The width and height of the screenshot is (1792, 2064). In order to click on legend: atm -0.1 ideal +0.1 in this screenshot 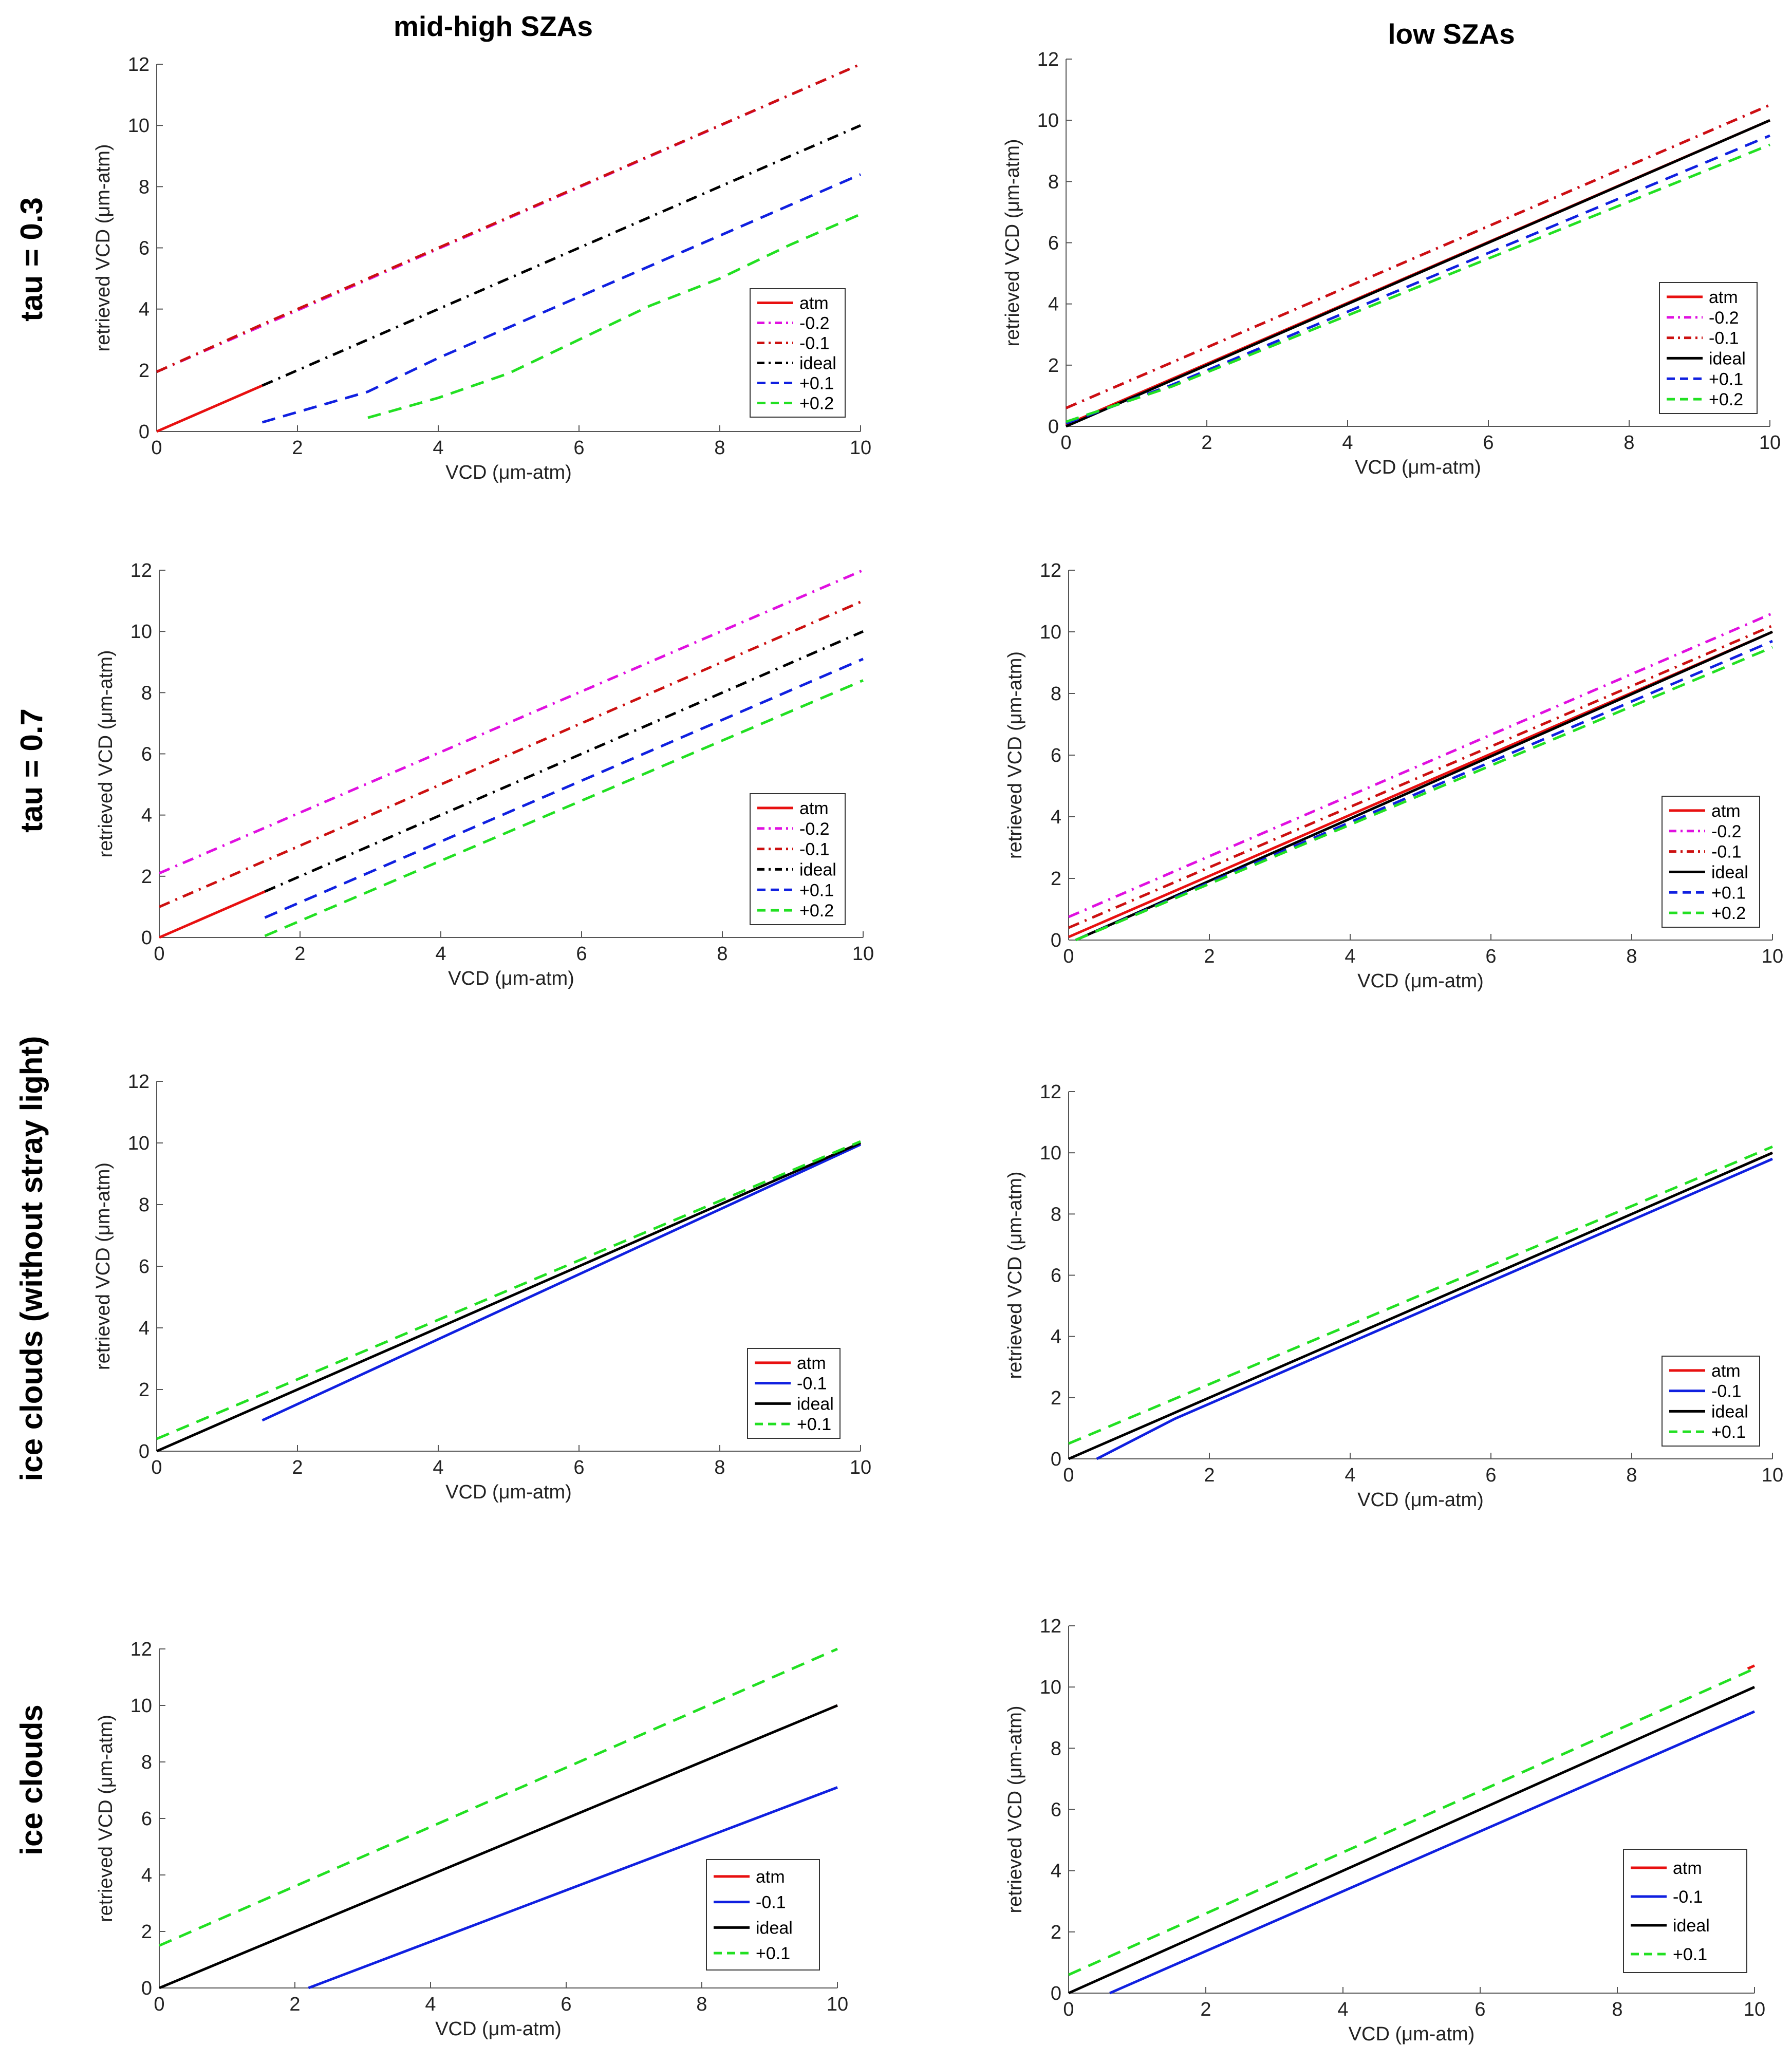, I will do `click(1685, 1911)`.